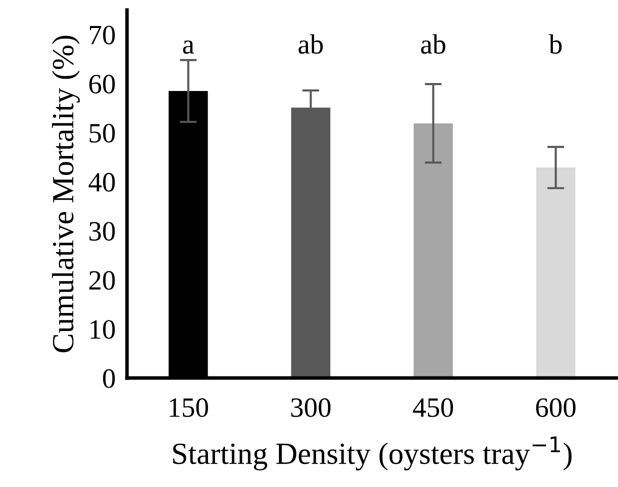  Describe the element at coordinates (102, 280) in the screenshot. I see `y-tick-label: 20` at that location.